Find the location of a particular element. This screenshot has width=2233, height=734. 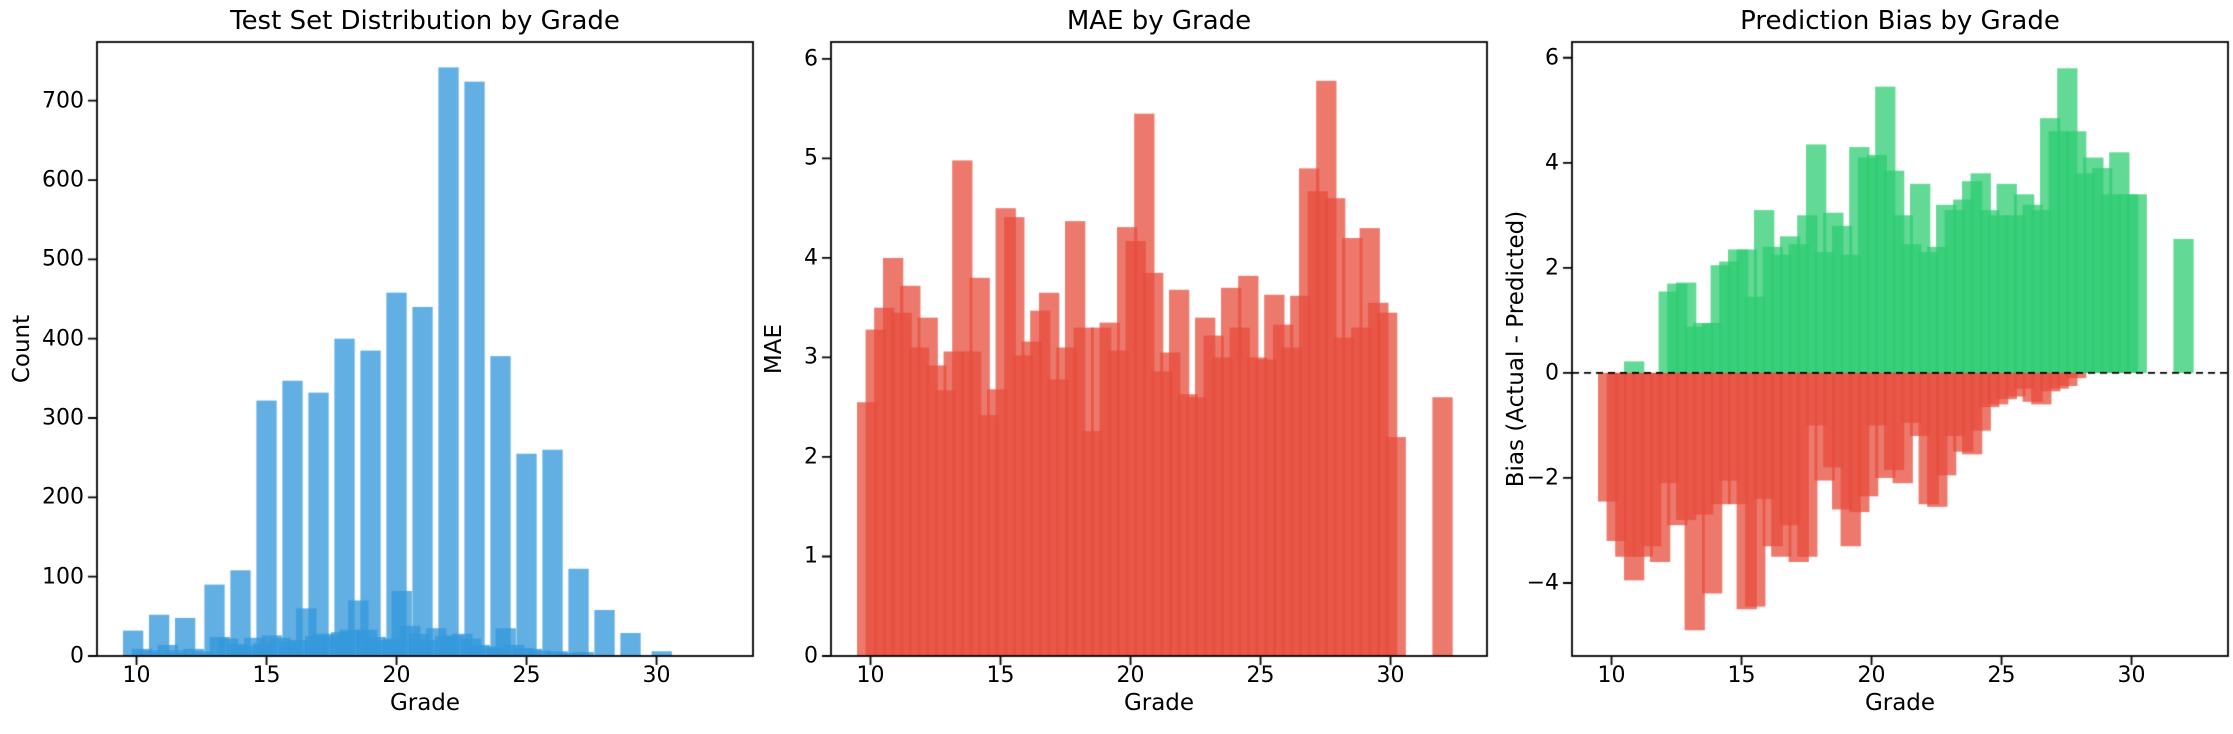

y-tick-label: 400 is located at coordinates (63, 339).